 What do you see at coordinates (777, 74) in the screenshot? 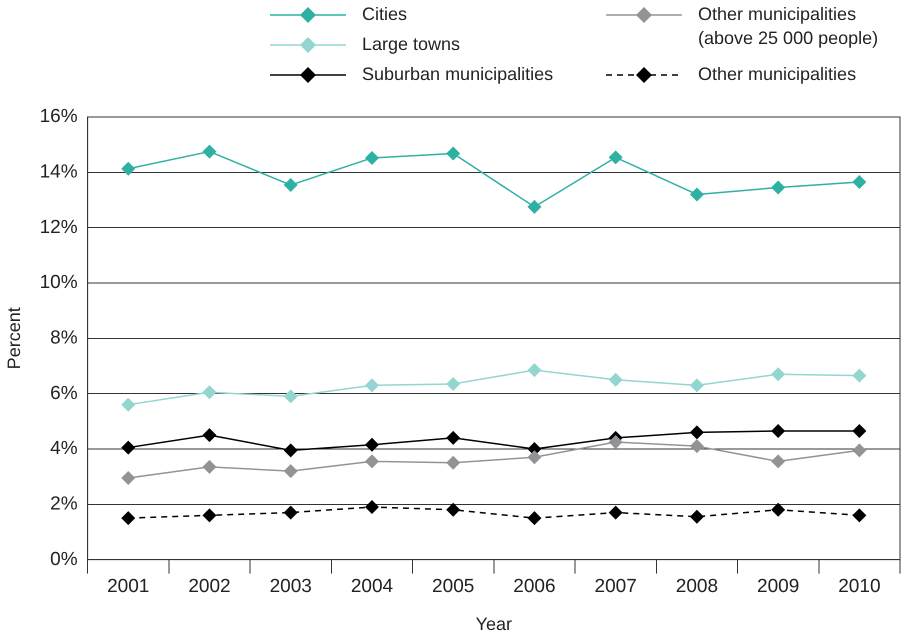
I see `legend-label: Other municipalities` at bounding box center [777, 74].